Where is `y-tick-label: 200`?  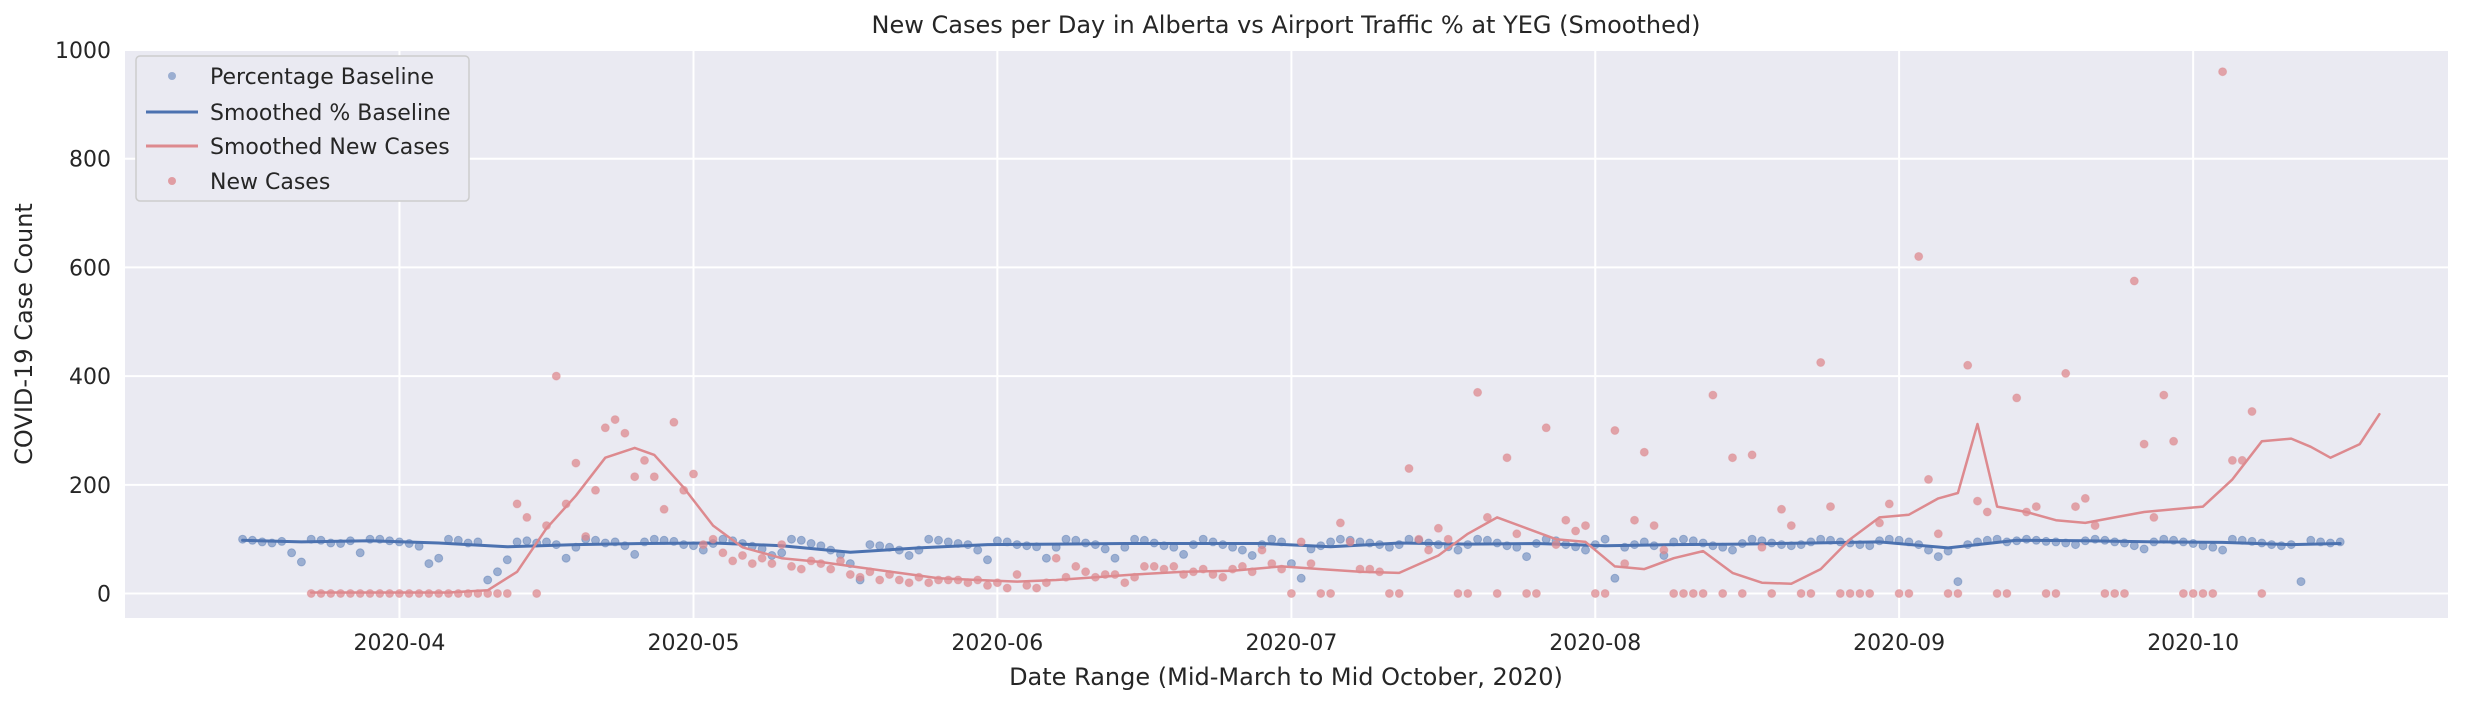
y-tick-label: 200 is located at coordinates (90, 486).